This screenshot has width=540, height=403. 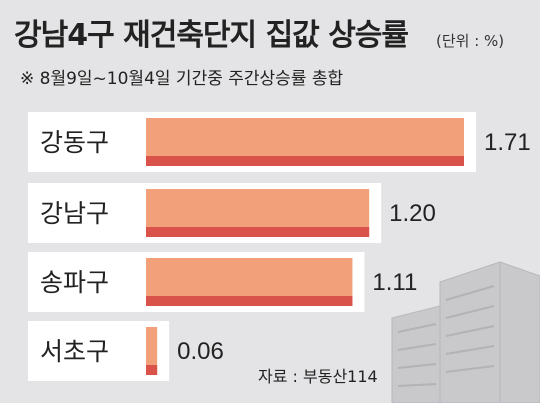 What do you see at coordinates (74, 142) in the screenshot?
I see `category-label: 강동구` at bounding box center [74, 142].